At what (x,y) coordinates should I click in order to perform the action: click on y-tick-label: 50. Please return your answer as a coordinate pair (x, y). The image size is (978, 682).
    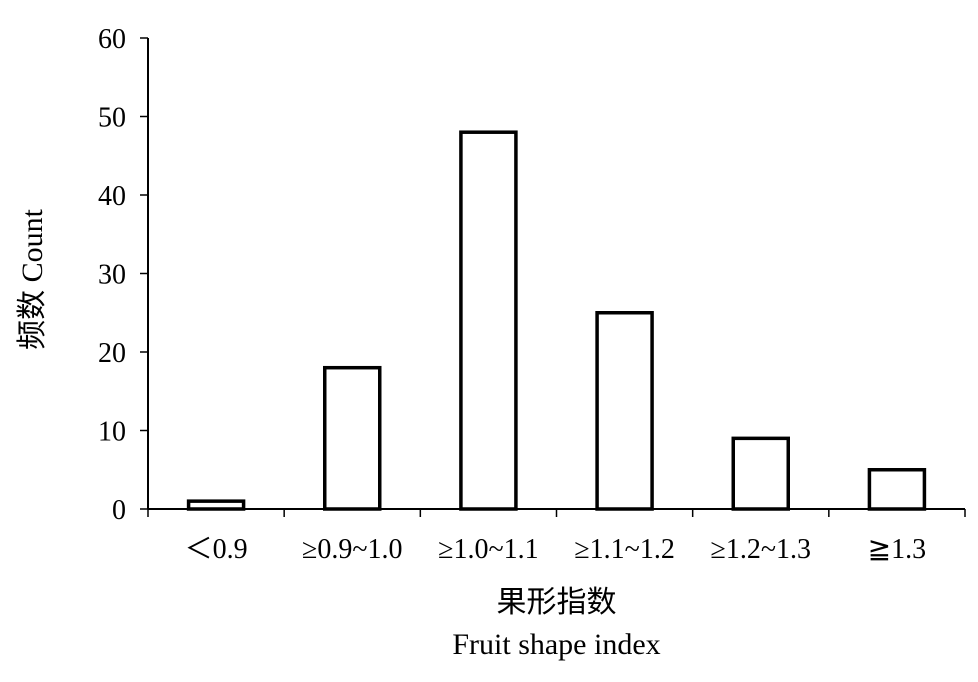
    Looking at the image, I should click on (112, 118).